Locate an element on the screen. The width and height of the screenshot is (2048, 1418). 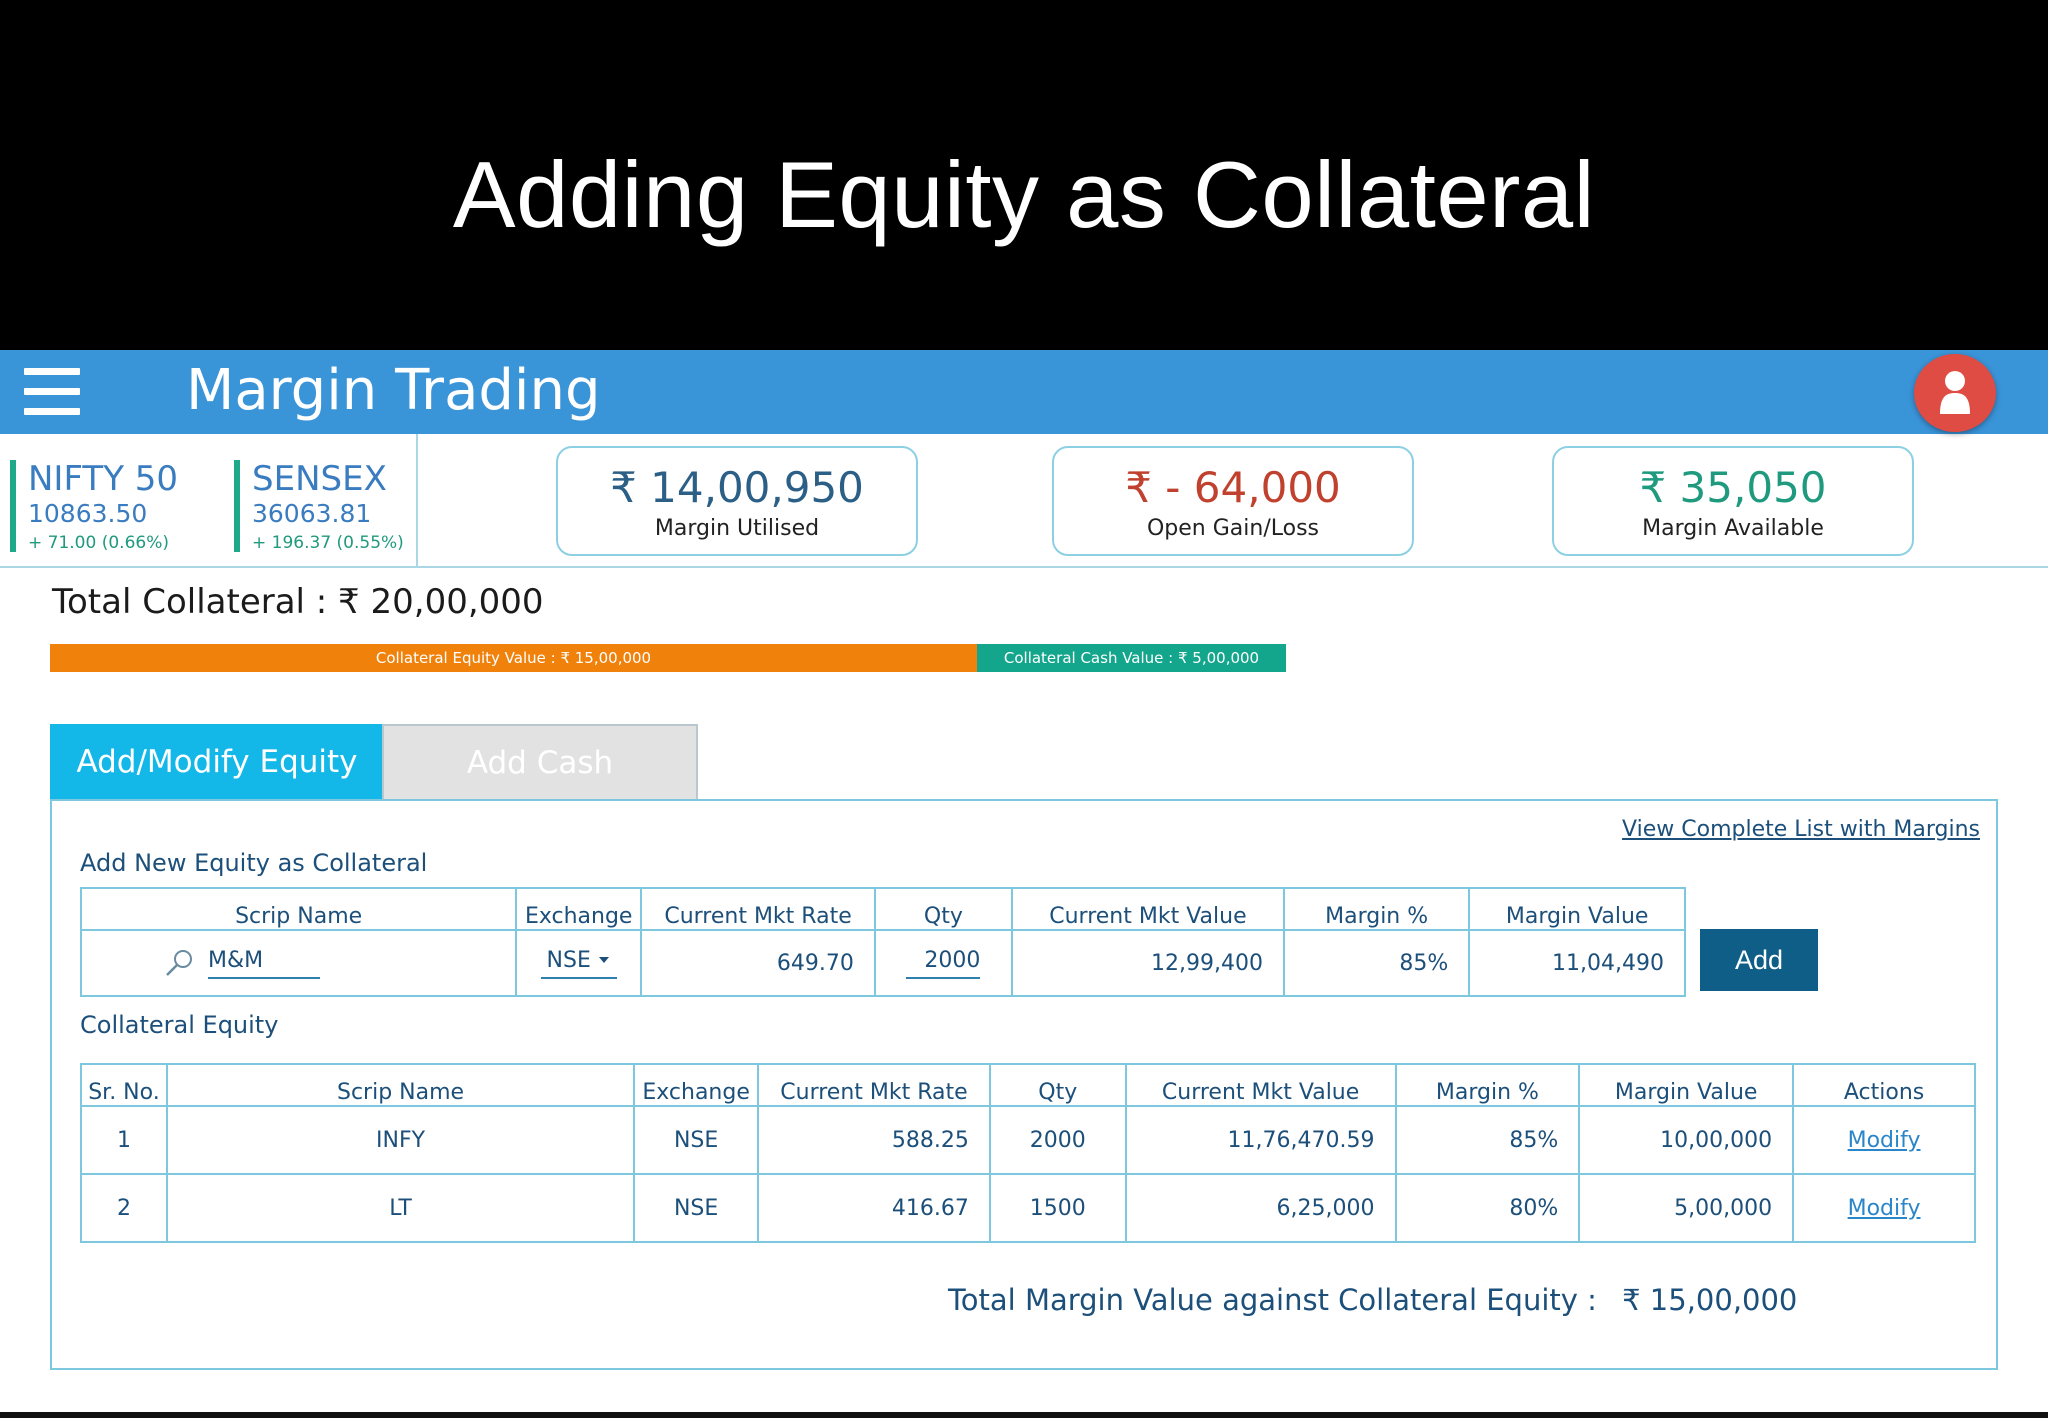
margin-utilised-card: ₹ 14,00,950 Margin Utilised is located at coordinates (737, 501).